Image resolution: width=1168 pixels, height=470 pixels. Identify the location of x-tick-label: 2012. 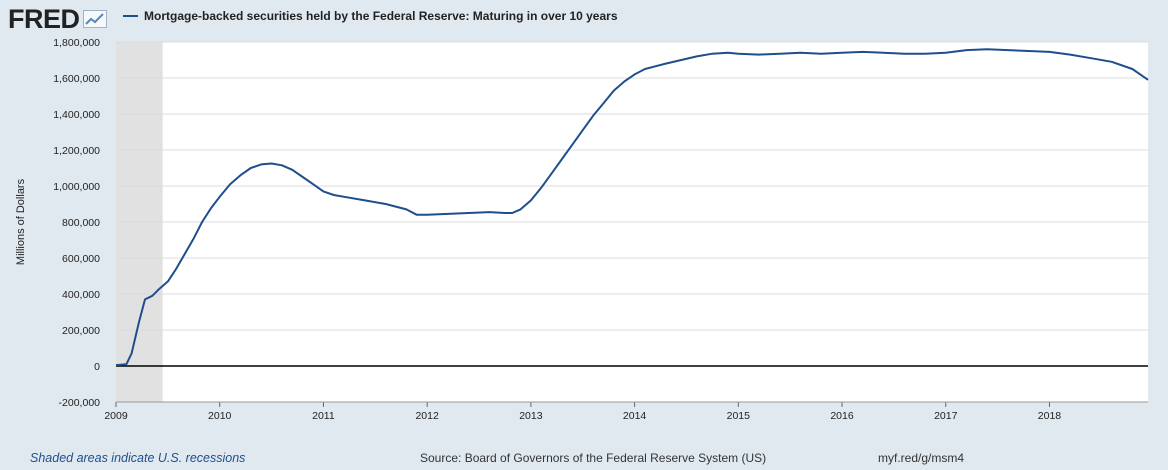
(427, 416).